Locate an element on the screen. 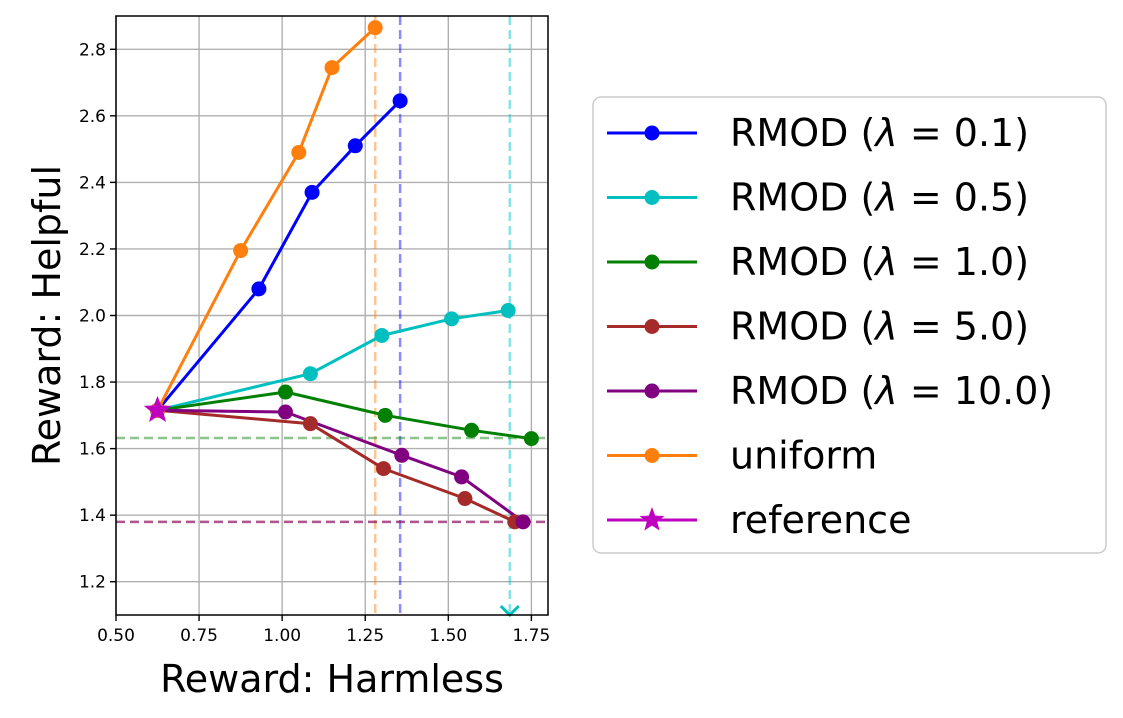 This screenshot has width=1123, height=718. legend-label: RMOD (λ = 0.1) is located at coordinates (879, 133).